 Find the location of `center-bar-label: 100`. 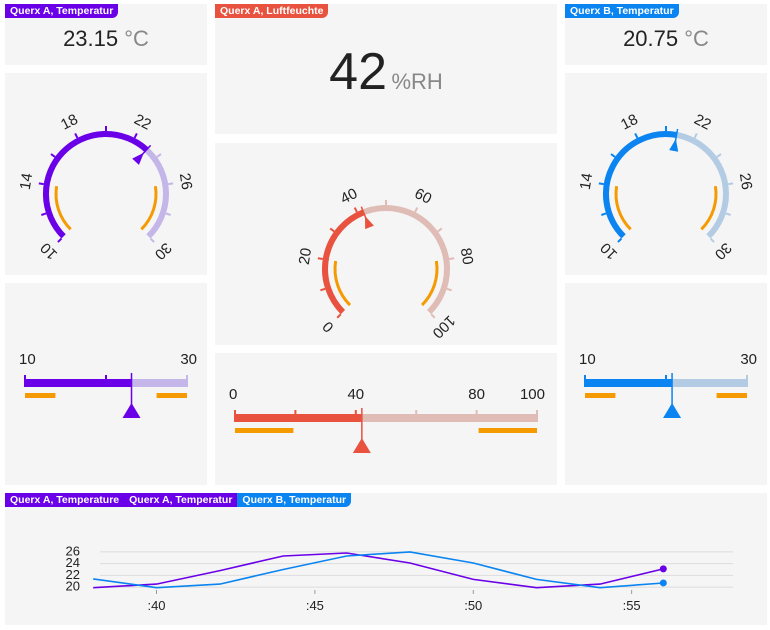

center-bar-label: 100 is located at coordinates (532, 394).